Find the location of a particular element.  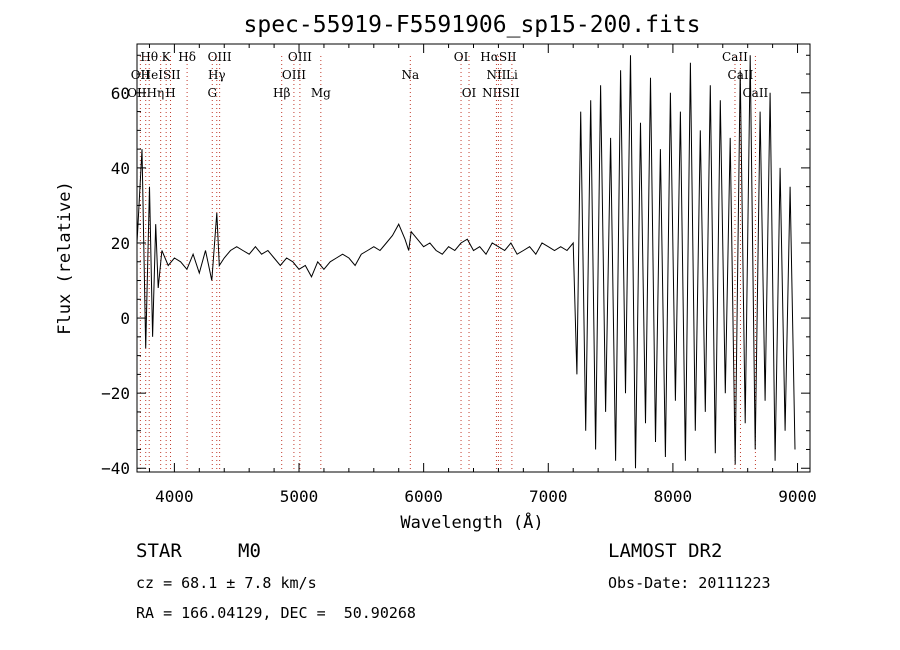

spectral-line-label: Mg is located at coordinates (321, 93).